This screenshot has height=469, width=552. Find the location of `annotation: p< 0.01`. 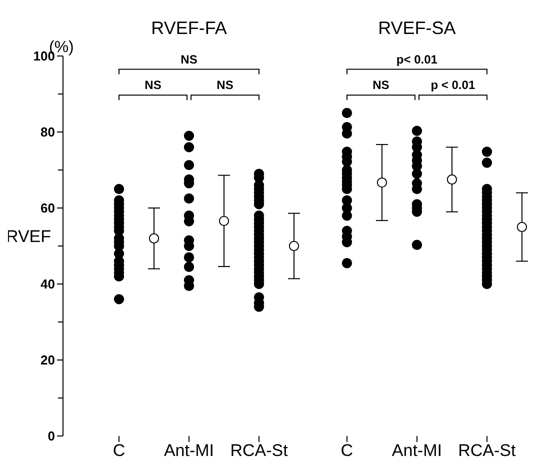

annotation: p< 0.01 is located at coordinates (417, 59).